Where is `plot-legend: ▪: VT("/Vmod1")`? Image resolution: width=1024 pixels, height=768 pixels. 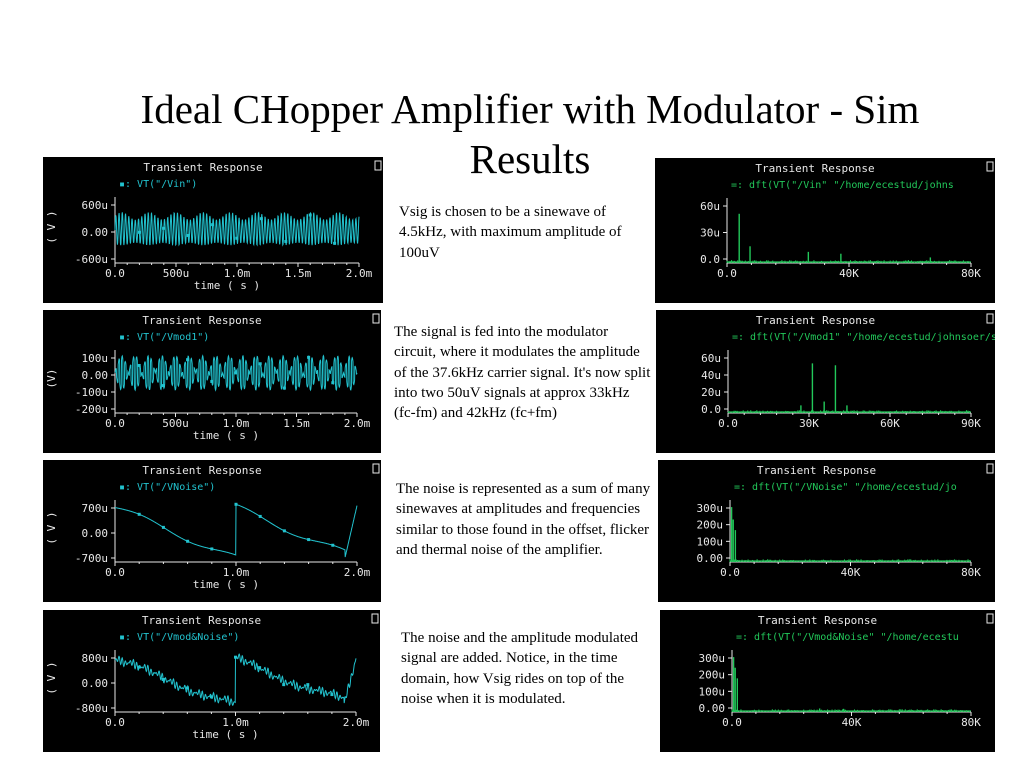 plot-legend: ▪: VT("/Vmod1") is located at coordinates (164, 337).